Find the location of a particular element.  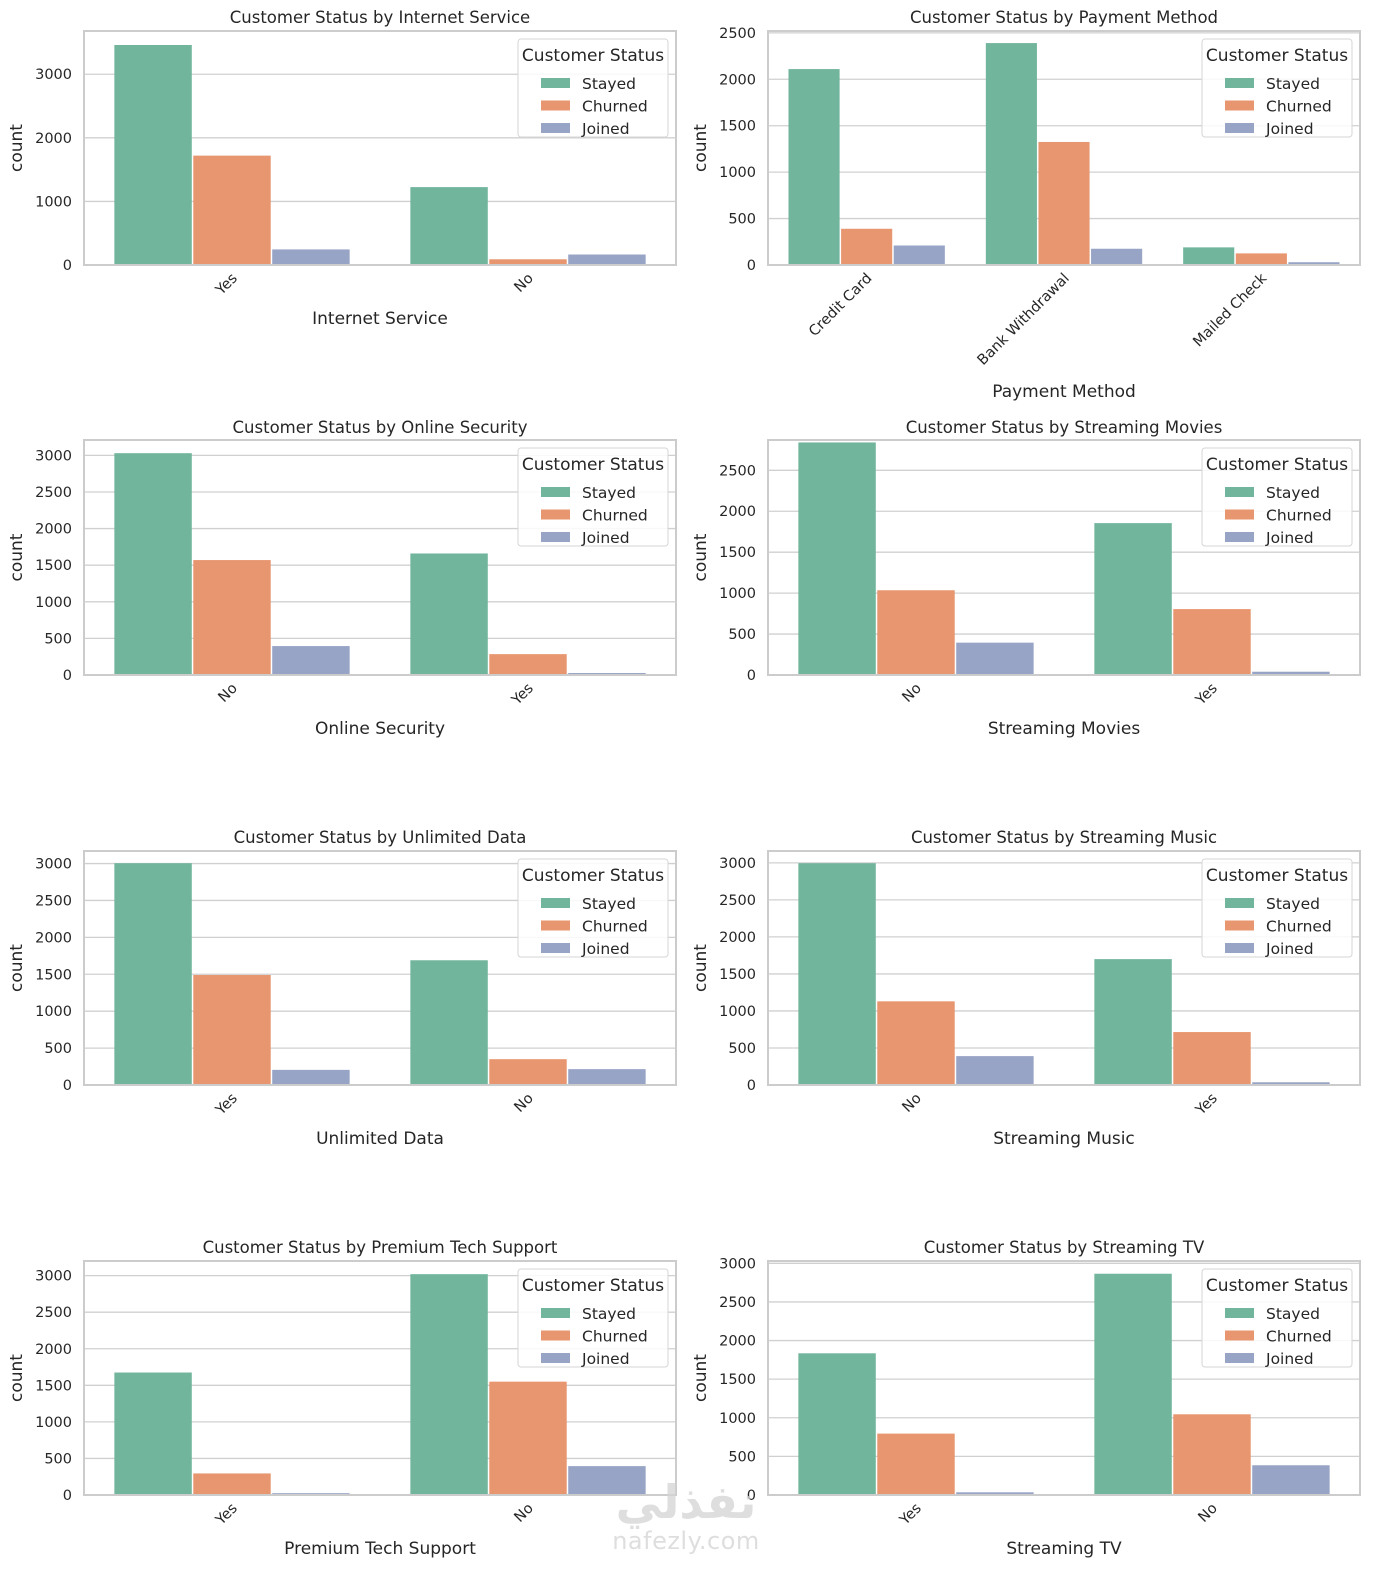

bar-joined-credit-card is located at coordinates (919, 255).